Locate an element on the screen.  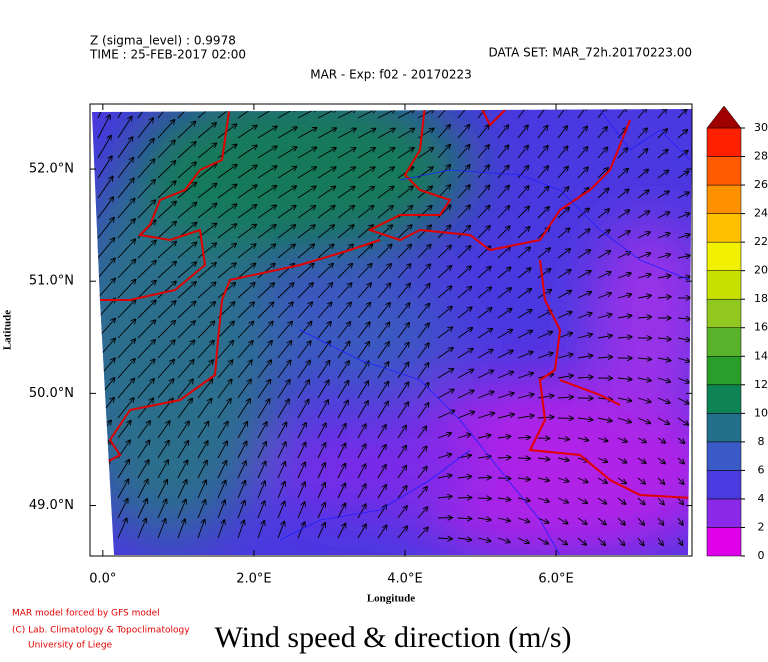
colorbar-tick-label: 8 is located at coordinates (761, 441).